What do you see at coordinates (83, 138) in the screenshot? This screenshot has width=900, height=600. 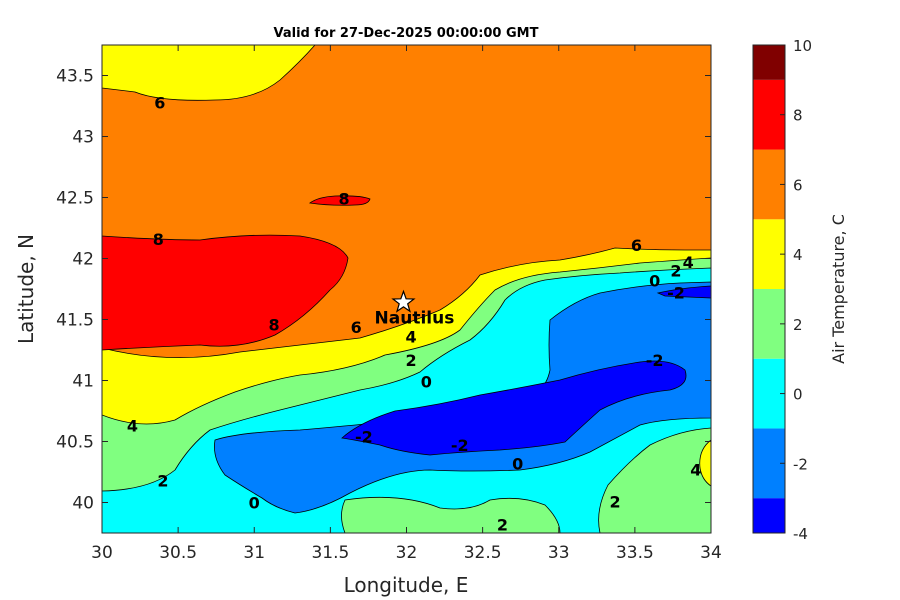 I see `y-tick-label: 43` at bounding box center [83, 138].